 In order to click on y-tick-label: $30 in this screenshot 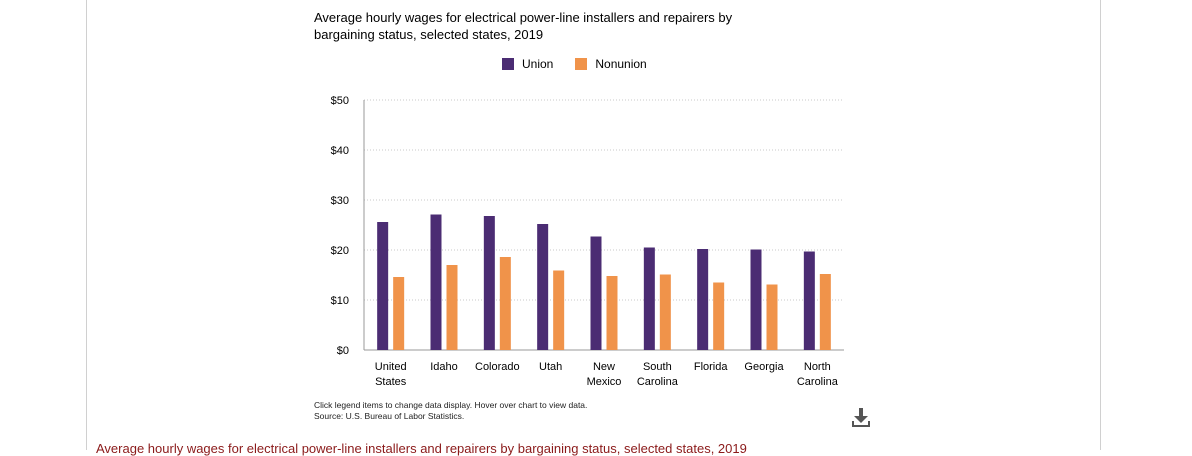, I will do `click(340, 201)`.